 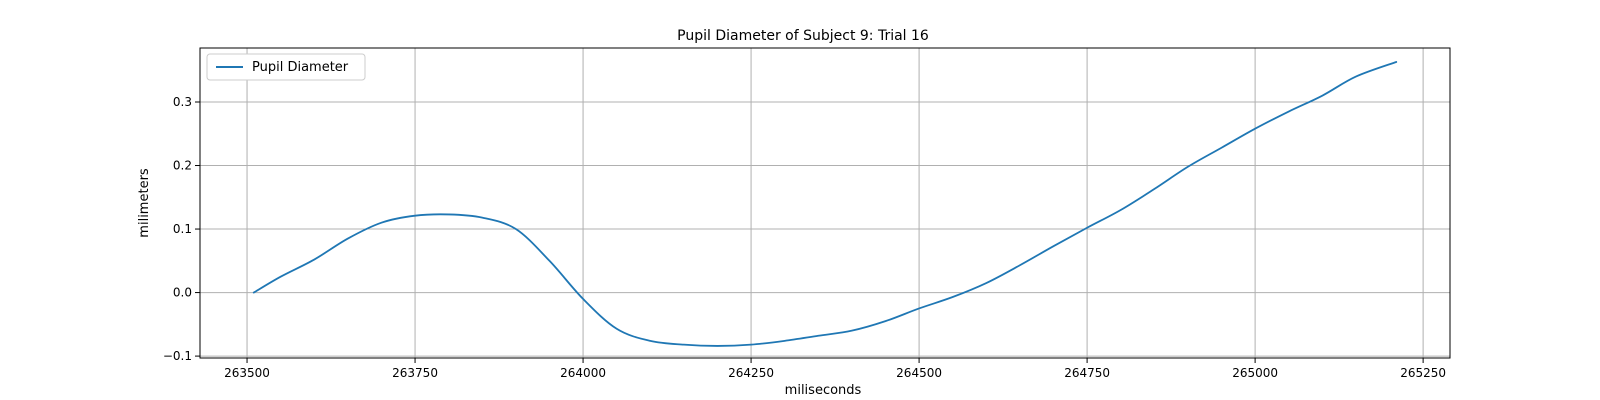 I want to click on x-axis-label: miliseconds, so click(x=823, y=390).